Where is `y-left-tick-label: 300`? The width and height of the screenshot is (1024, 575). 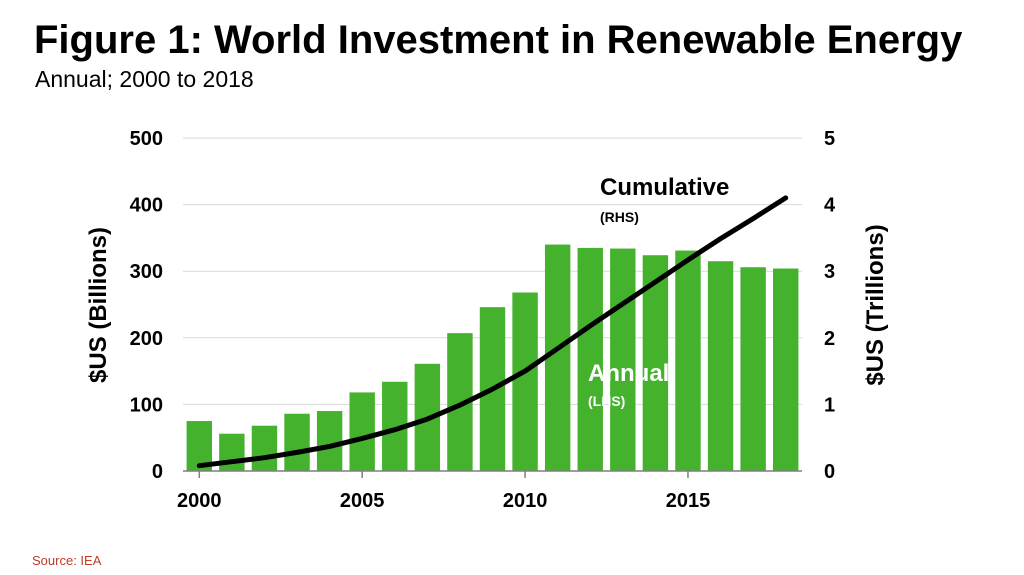 y-left-tick-label: 300 is located at coordinates (146, 272).